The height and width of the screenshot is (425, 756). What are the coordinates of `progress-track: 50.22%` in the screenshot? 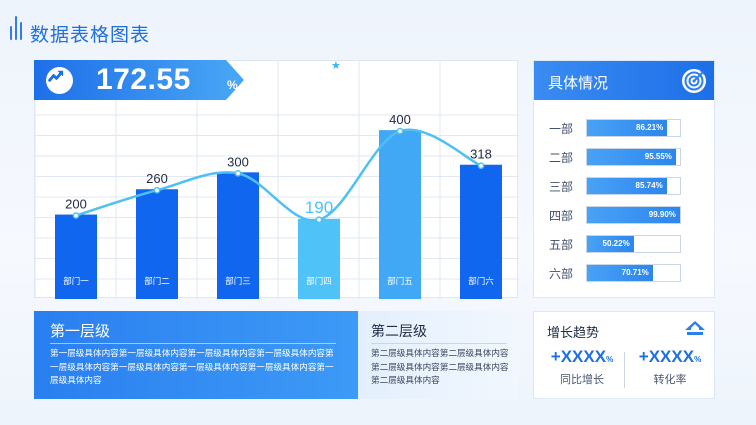 It's located at (633, 244).